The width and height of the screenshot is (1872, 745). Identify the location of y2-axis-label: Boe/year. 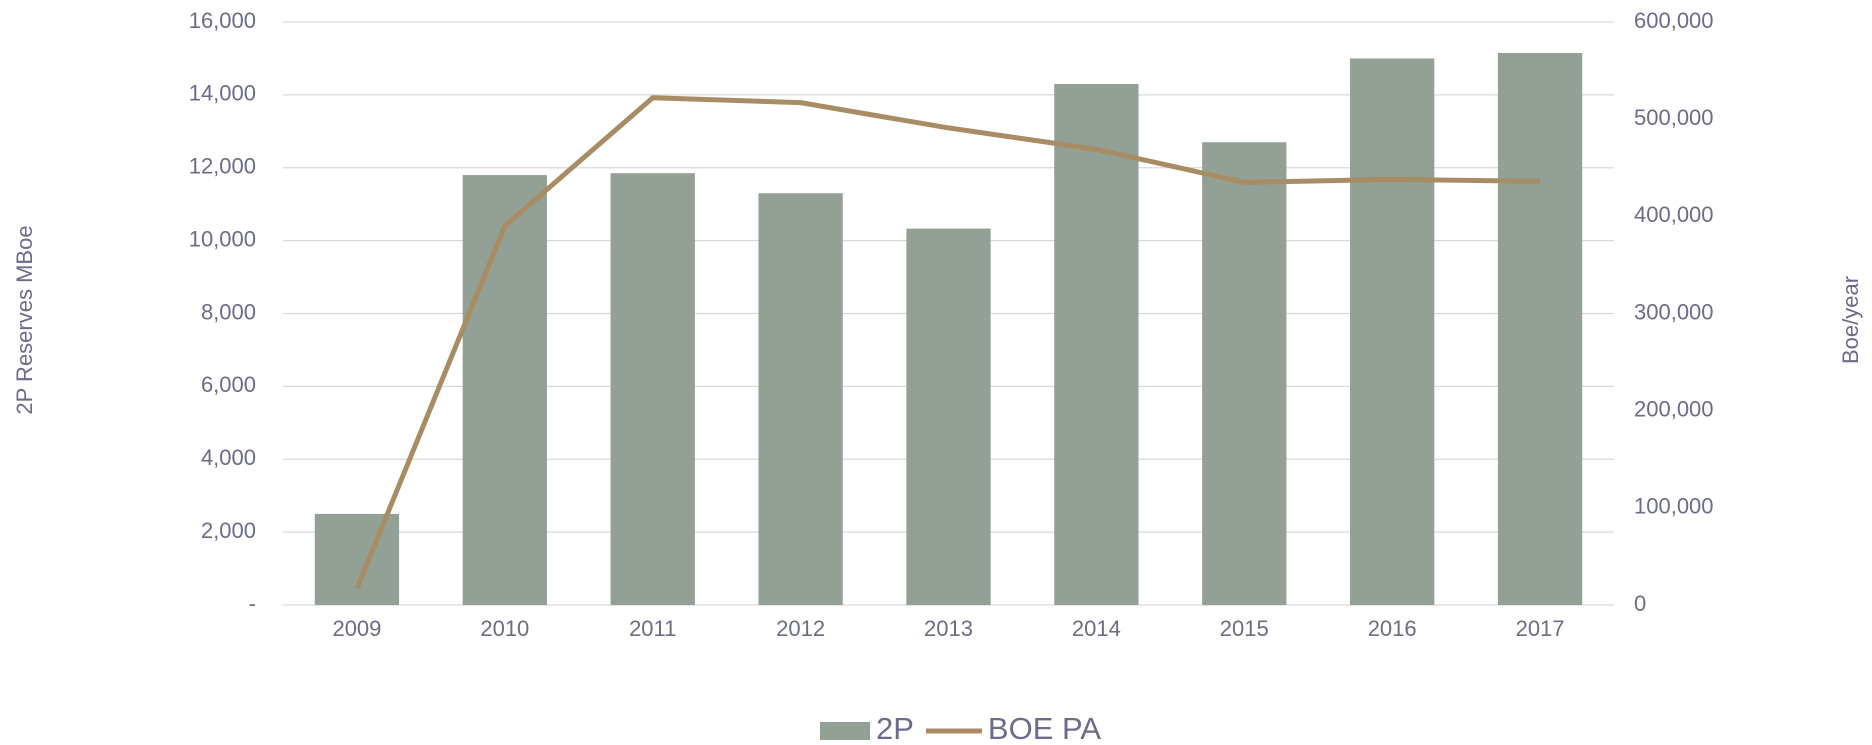
(1850, 320).